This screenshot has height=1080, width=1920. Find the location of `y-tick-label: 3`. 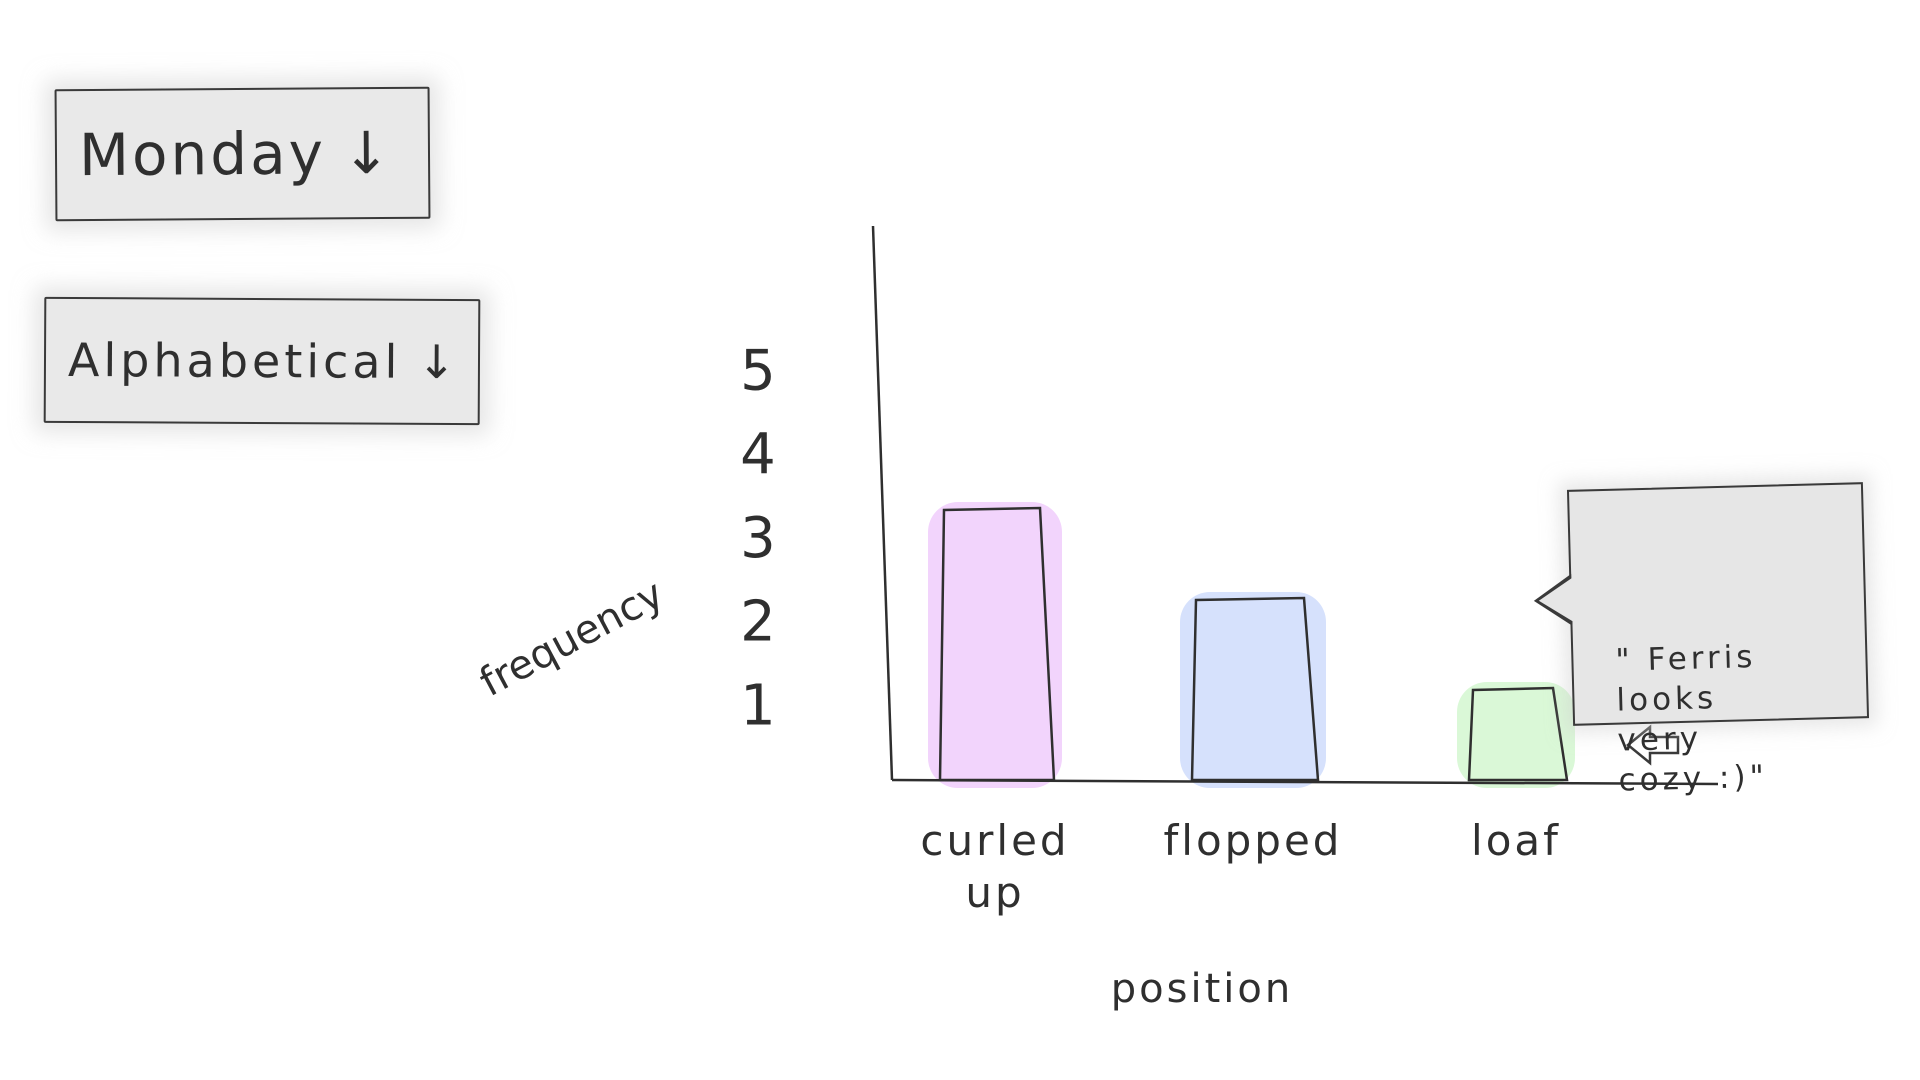

y-tick-label: 3 is located at coordinates (758, 538).